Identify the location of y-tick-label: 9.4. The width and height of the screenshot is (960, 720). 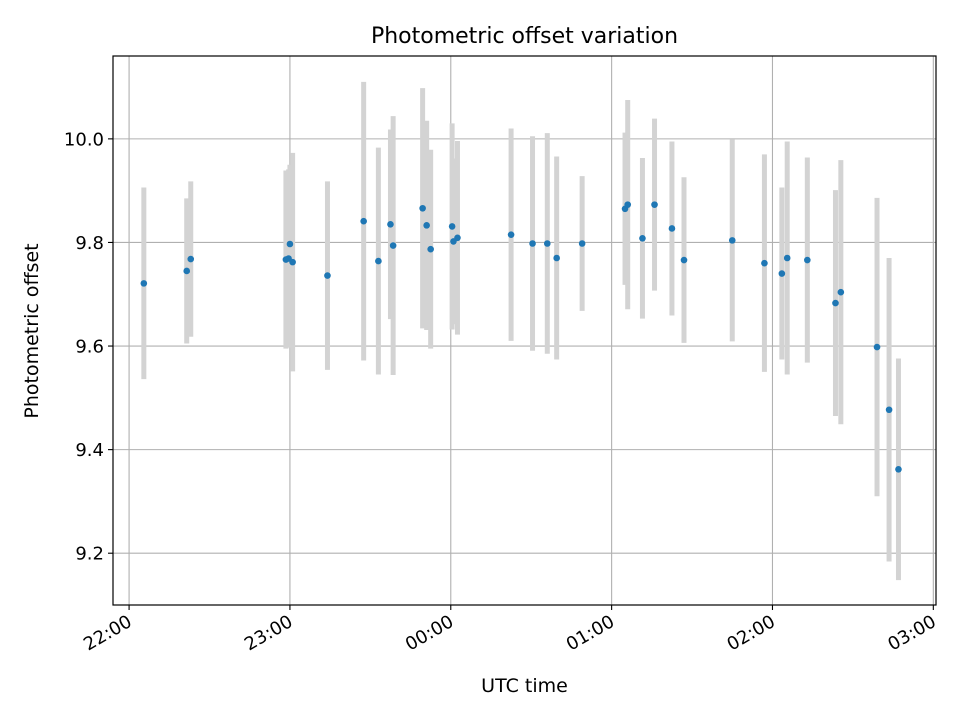
(89, 450).